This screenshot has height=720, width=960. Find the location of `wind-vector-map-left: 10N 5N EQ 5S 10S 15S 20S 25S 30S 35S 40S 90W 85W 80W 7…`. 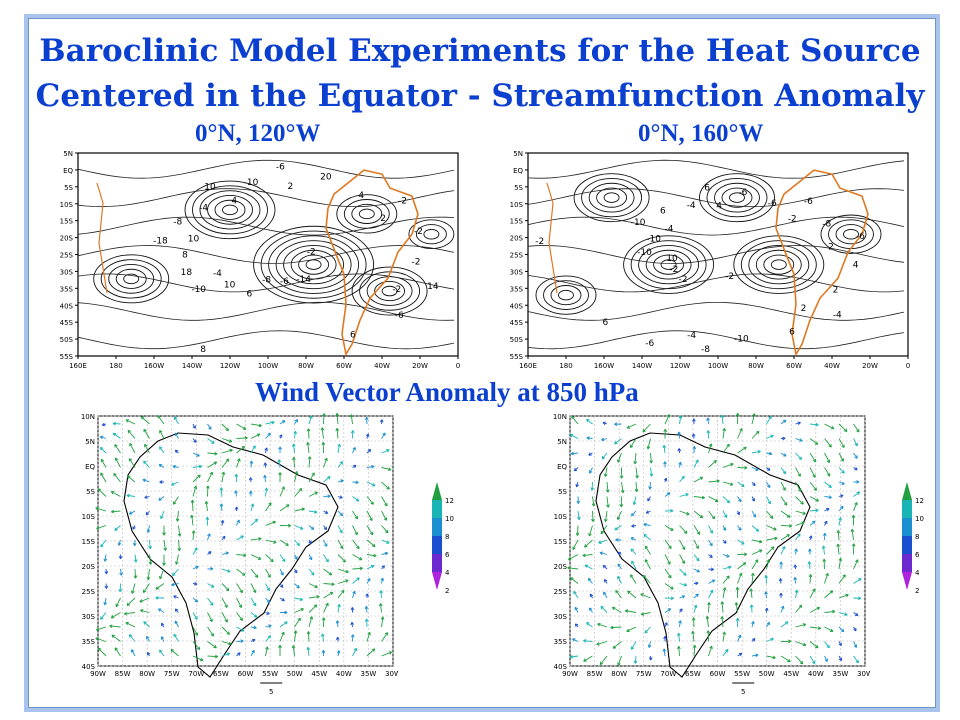

wind-vector-map-left: 10N 5N EQ 5S 10S 15S 20S 25S 30S 35S 40S 90W 85W 80W 7… is located at coordinates (234, 553).